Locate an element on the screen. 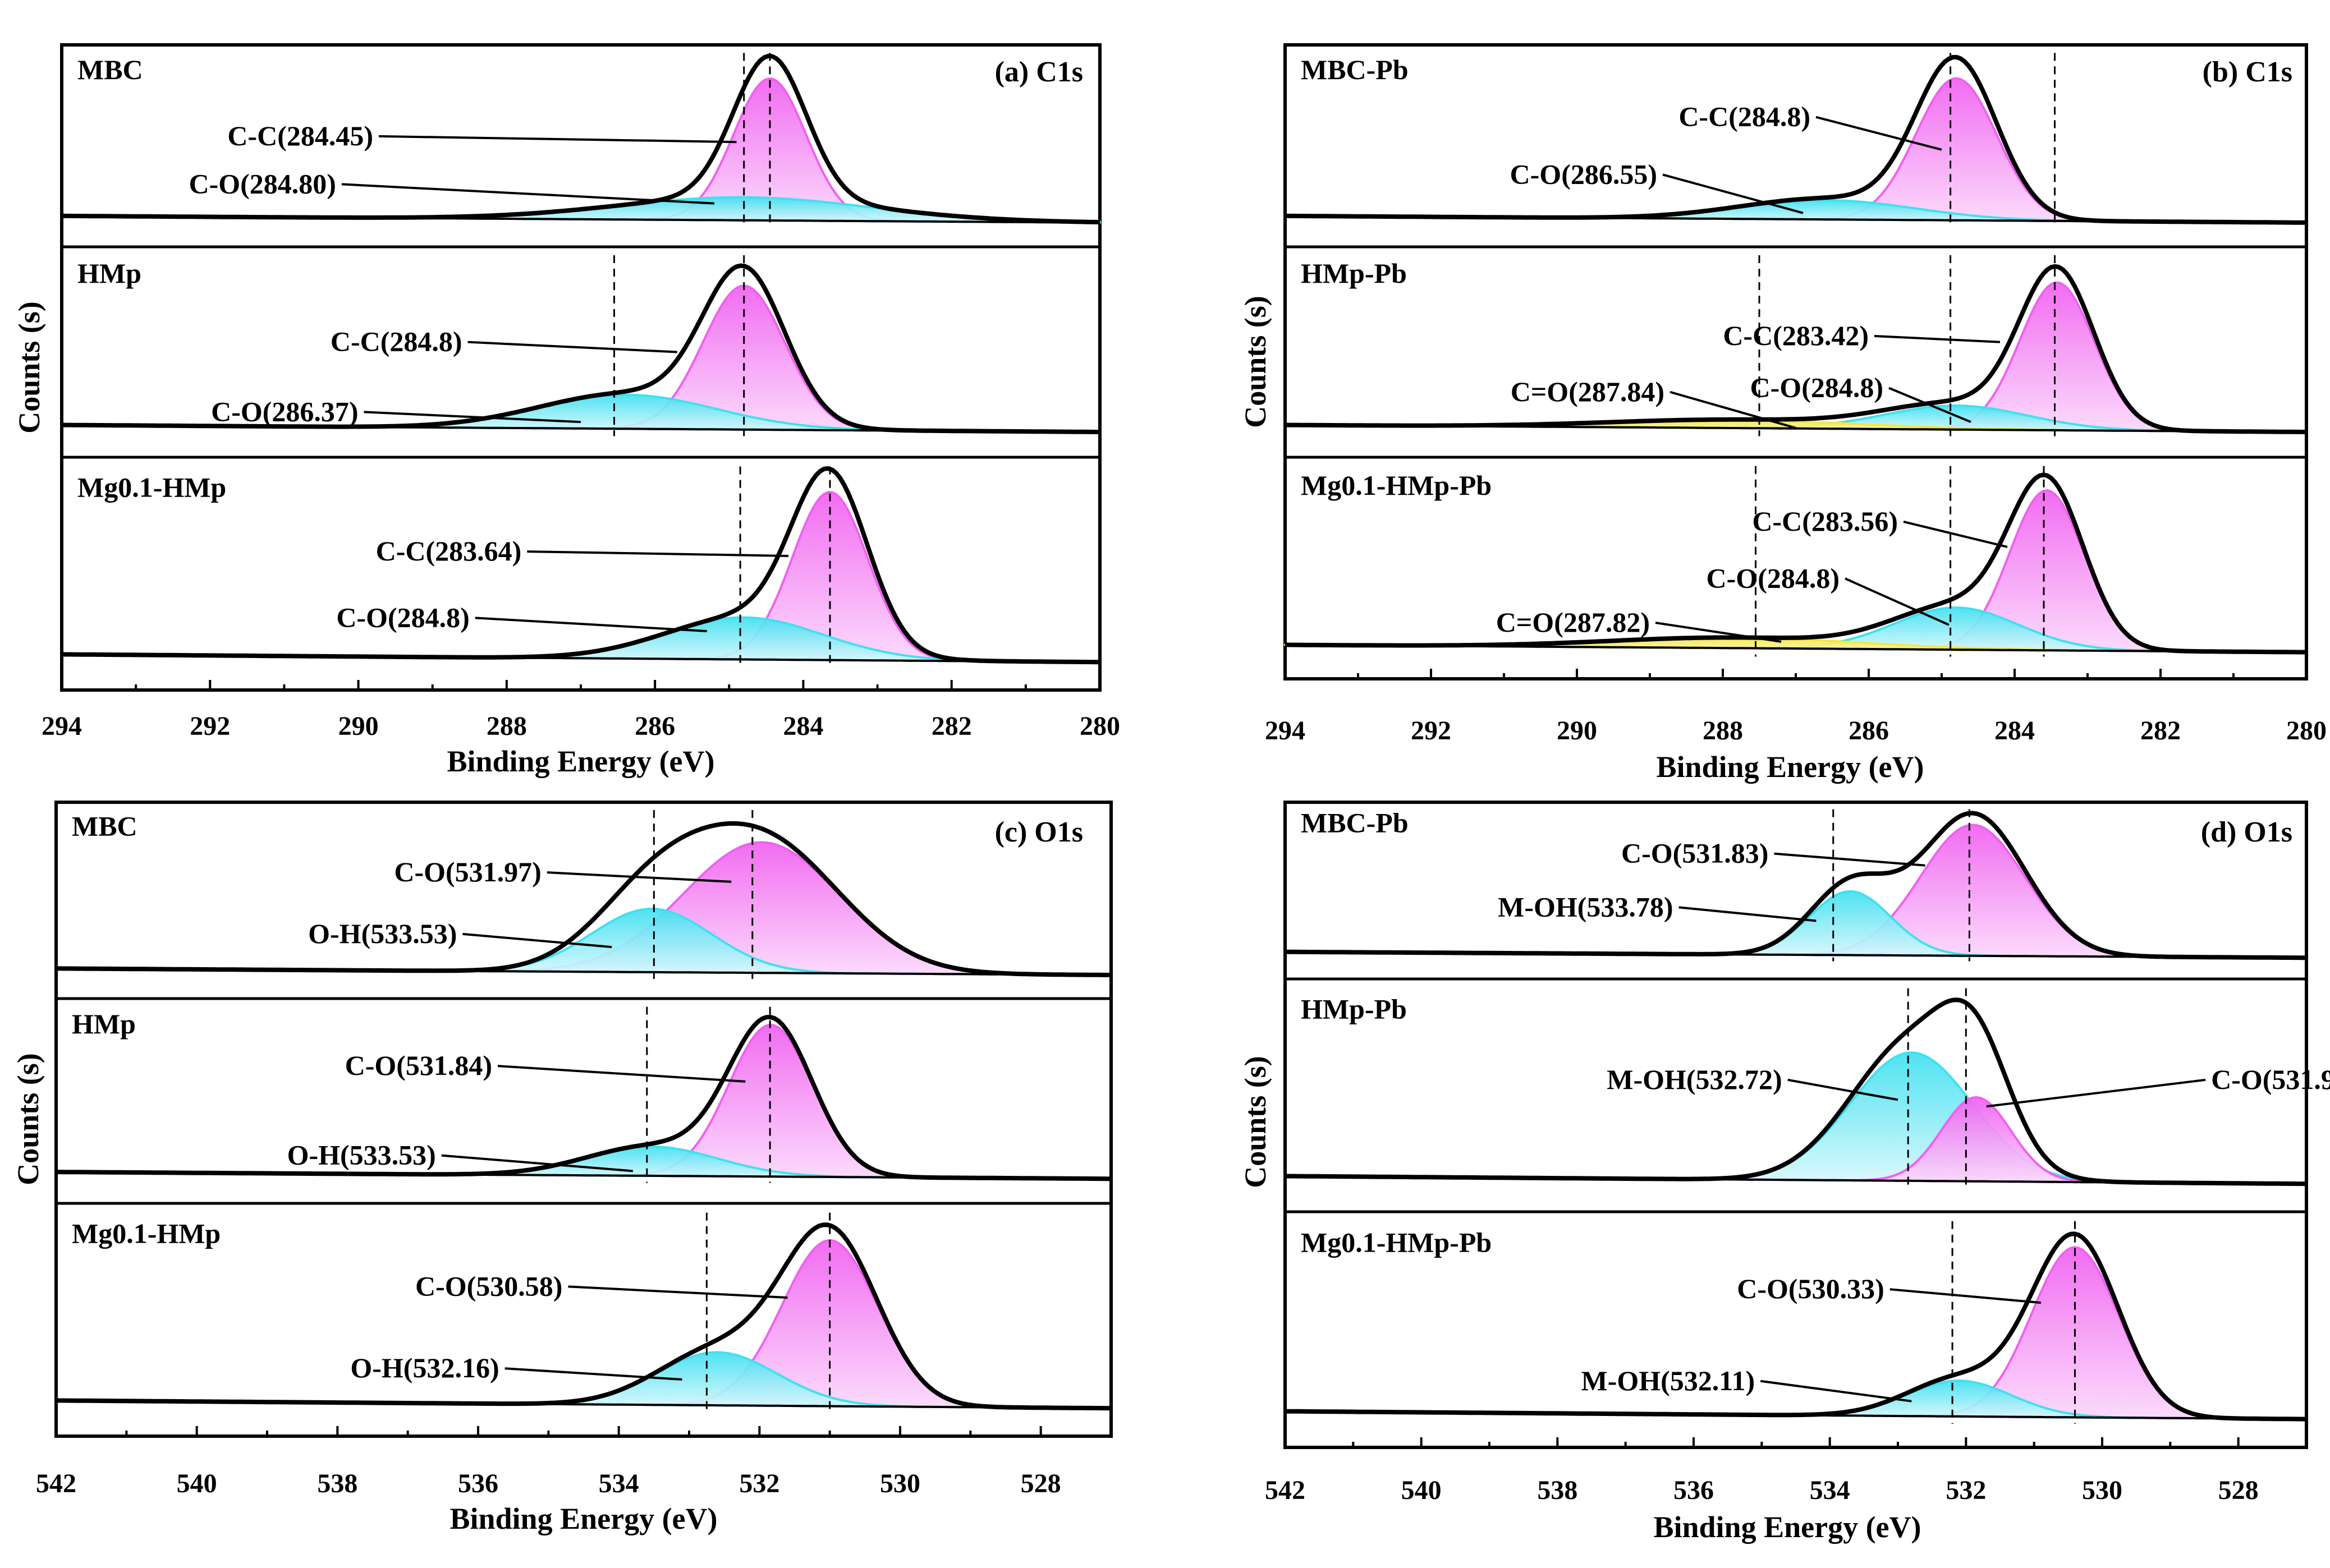 The width and height of the screenshot is (2330, 1568). x-tick-label: 540 is located at coordinates (1421, 1490).